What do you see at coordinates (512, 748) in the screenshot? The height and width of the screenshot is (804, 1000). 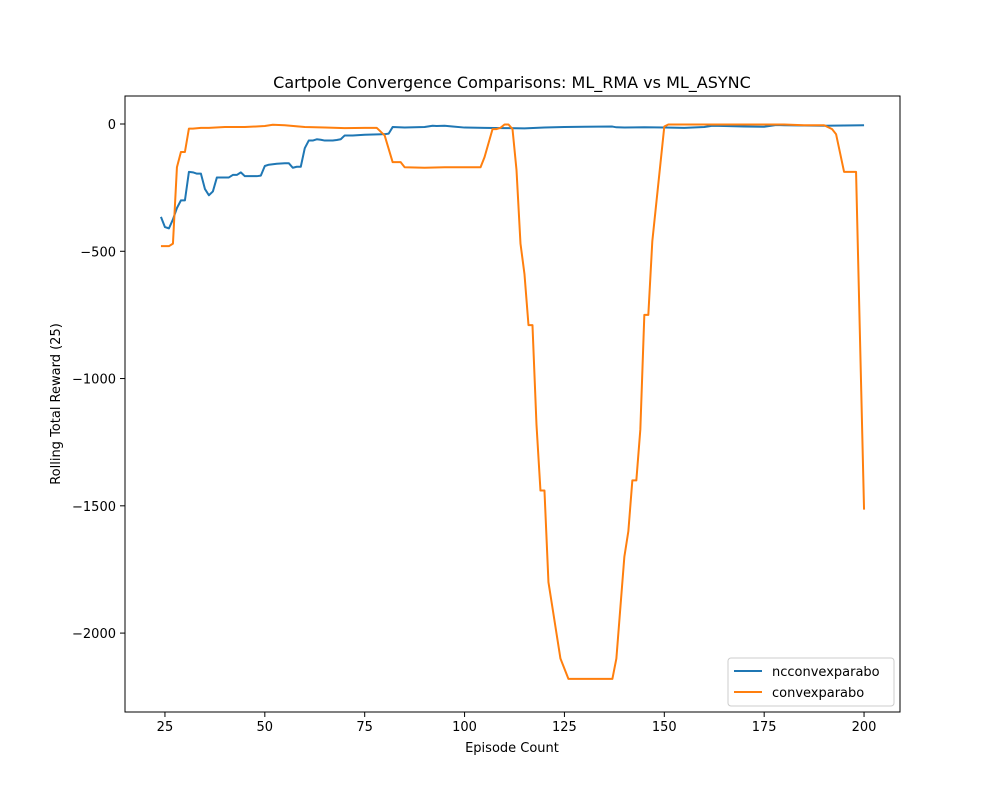 I see `x-axis-label: Episode Count` at bounding box center [512, 748].